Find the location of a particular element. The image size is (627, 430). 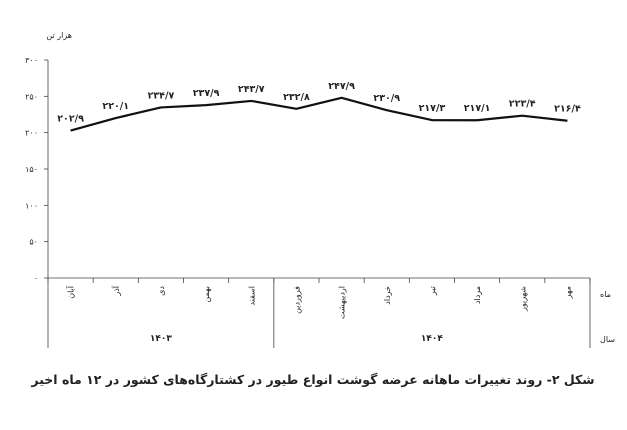

data-label: ۲۱۷/۳ is located at coordinates (432, 108).